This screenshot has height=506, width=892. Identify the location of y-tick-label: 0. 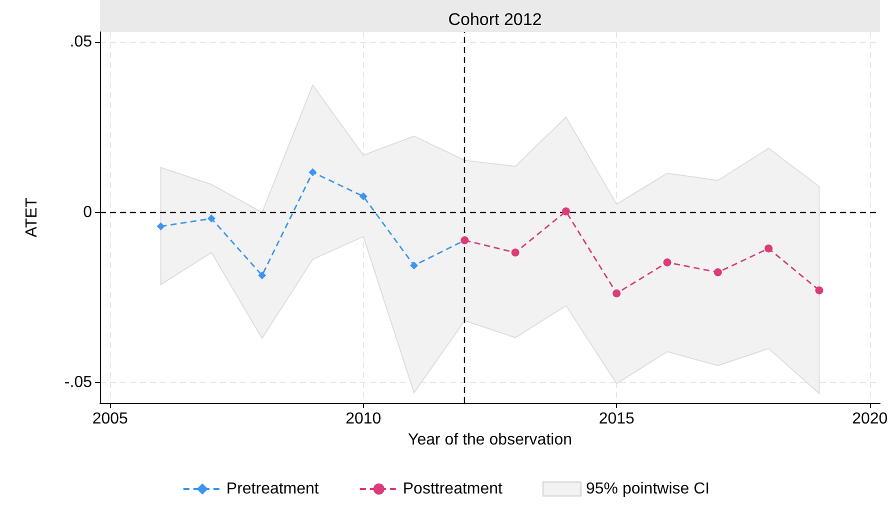
(87, 212).